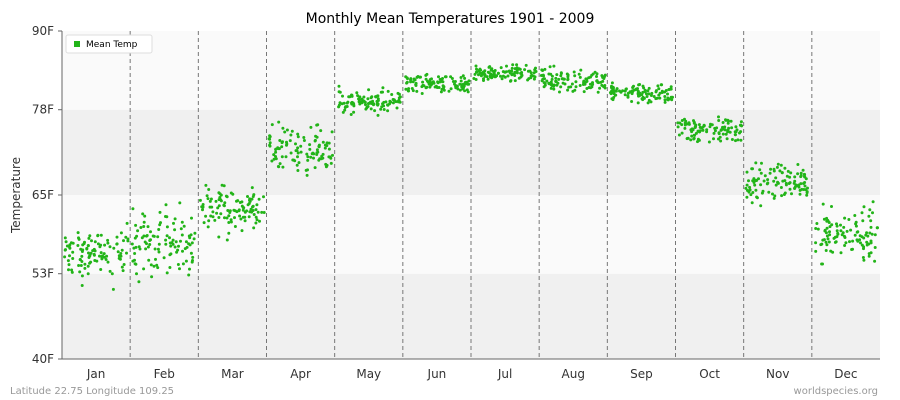 The width and height of the screenshot is (900, 400). Describe the element at coordinates (43, 31) in the screenshot. I see `y-tick-label: 90F` at that location.